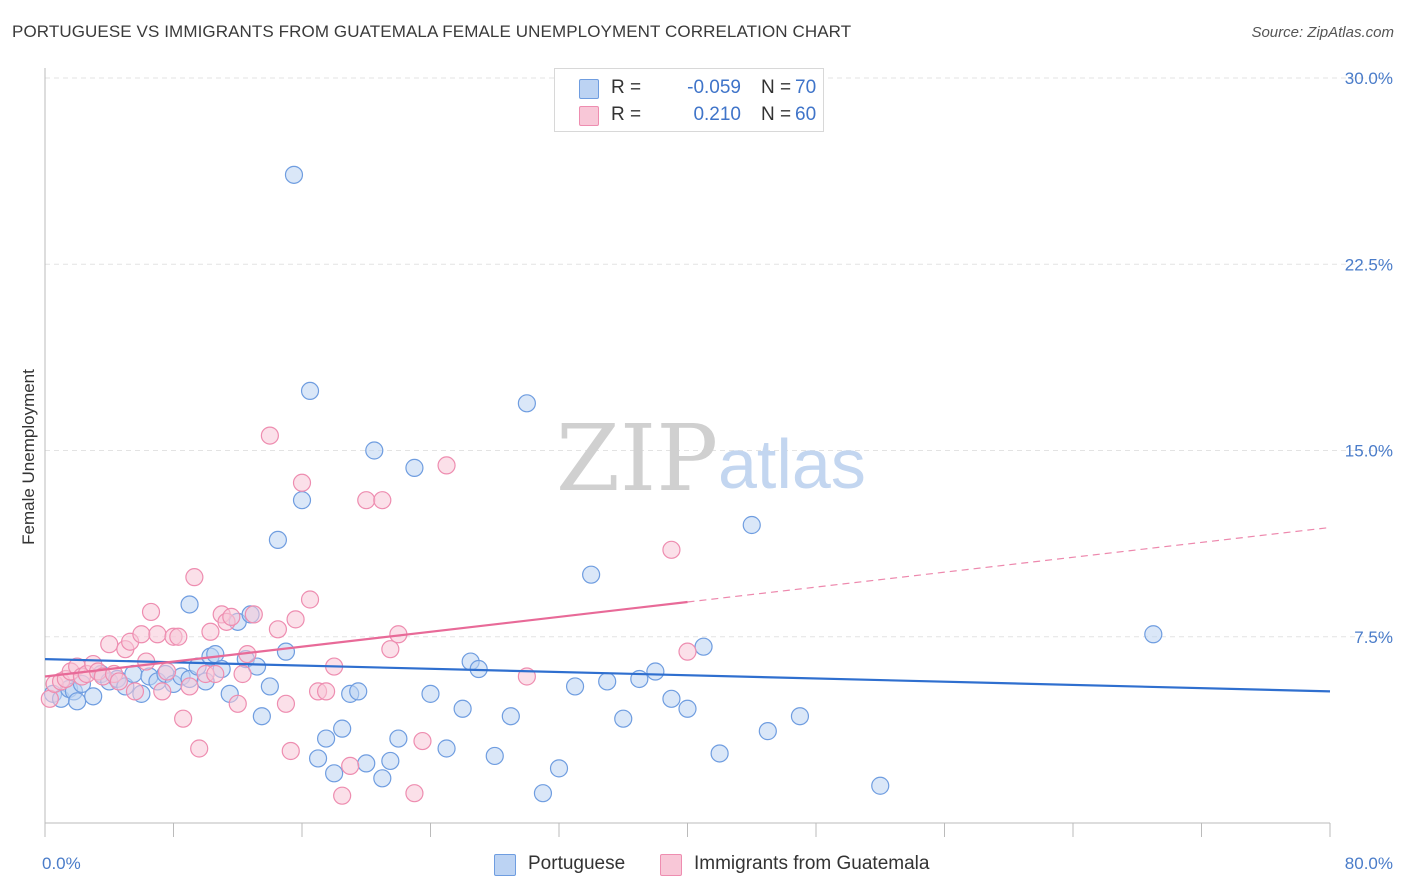 The width and height of the screenshot is (1406, 892). What do you see at coordinates (792, 464) in the screenshot?
I see `watermark-atlas: atlas` at bounding box center [792, 464].